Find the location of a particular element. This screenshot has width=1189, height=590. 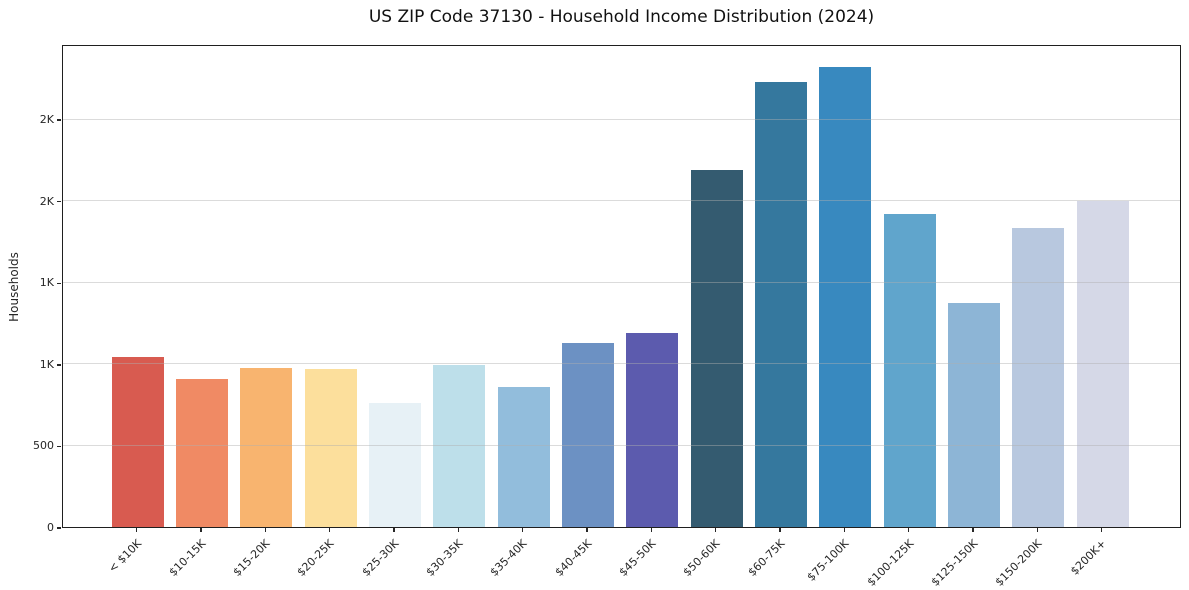

bar-$30-35K is located at coordinates (459, 446).